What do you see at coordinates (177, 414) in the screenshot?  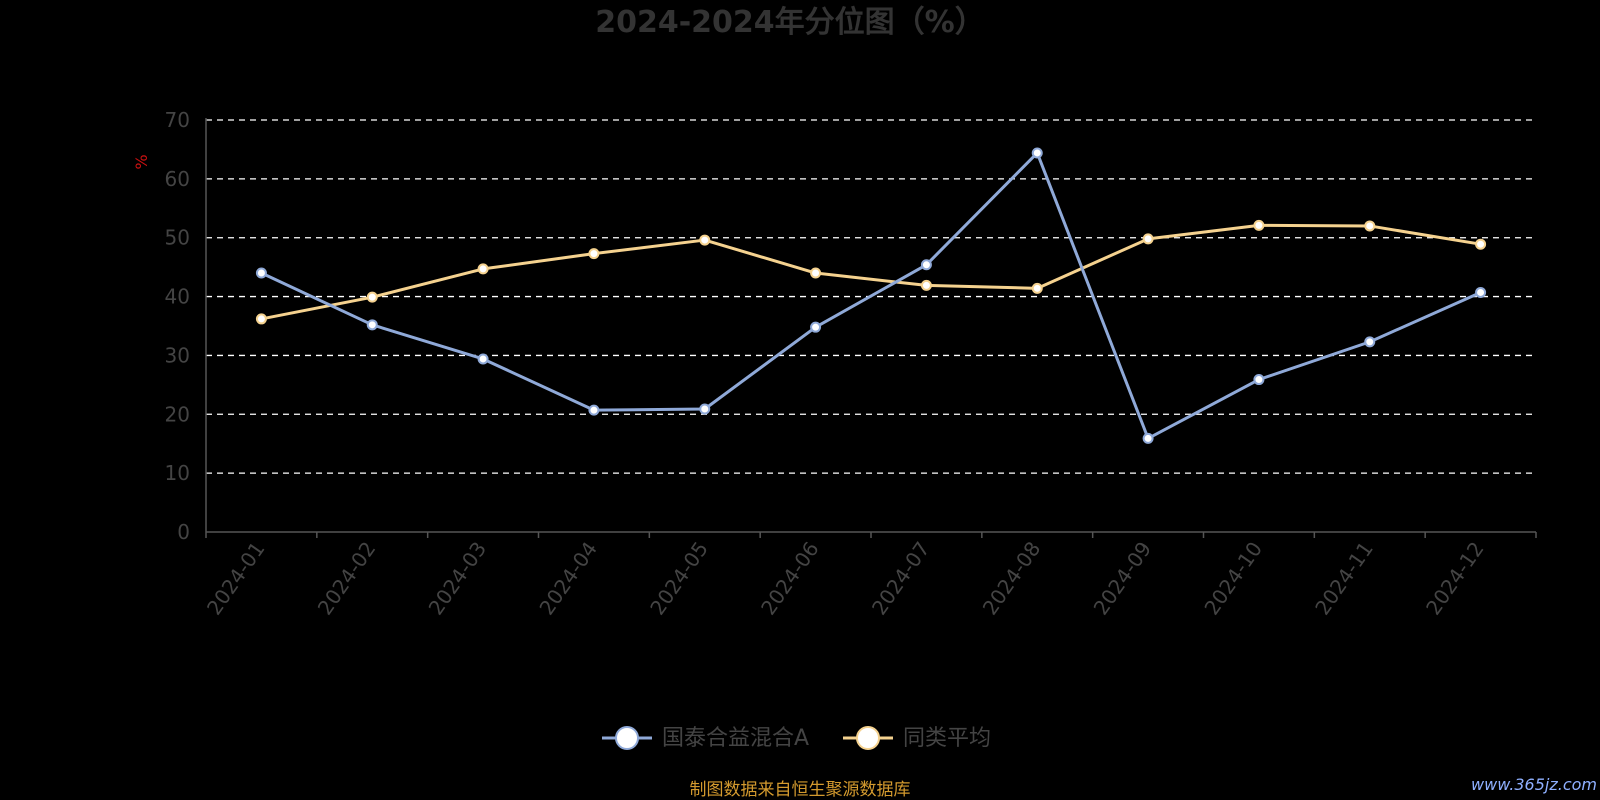 I see `y-tick-label: 20` at bounding box center [177, 414].